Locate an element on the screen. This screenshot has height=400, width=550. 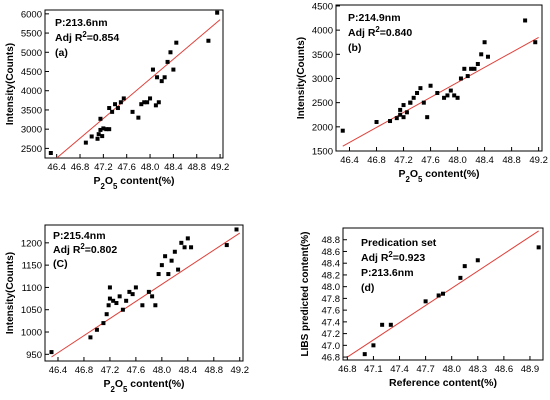
y-tick-label: 48.6 is located at coordinates (331, 252).